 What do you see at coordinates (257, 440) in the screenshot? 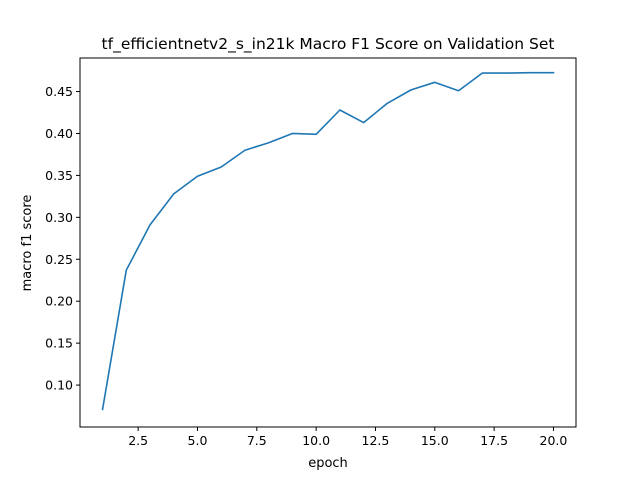
I see `x-tick-label: 7.5` at bounding box center [257, 440].